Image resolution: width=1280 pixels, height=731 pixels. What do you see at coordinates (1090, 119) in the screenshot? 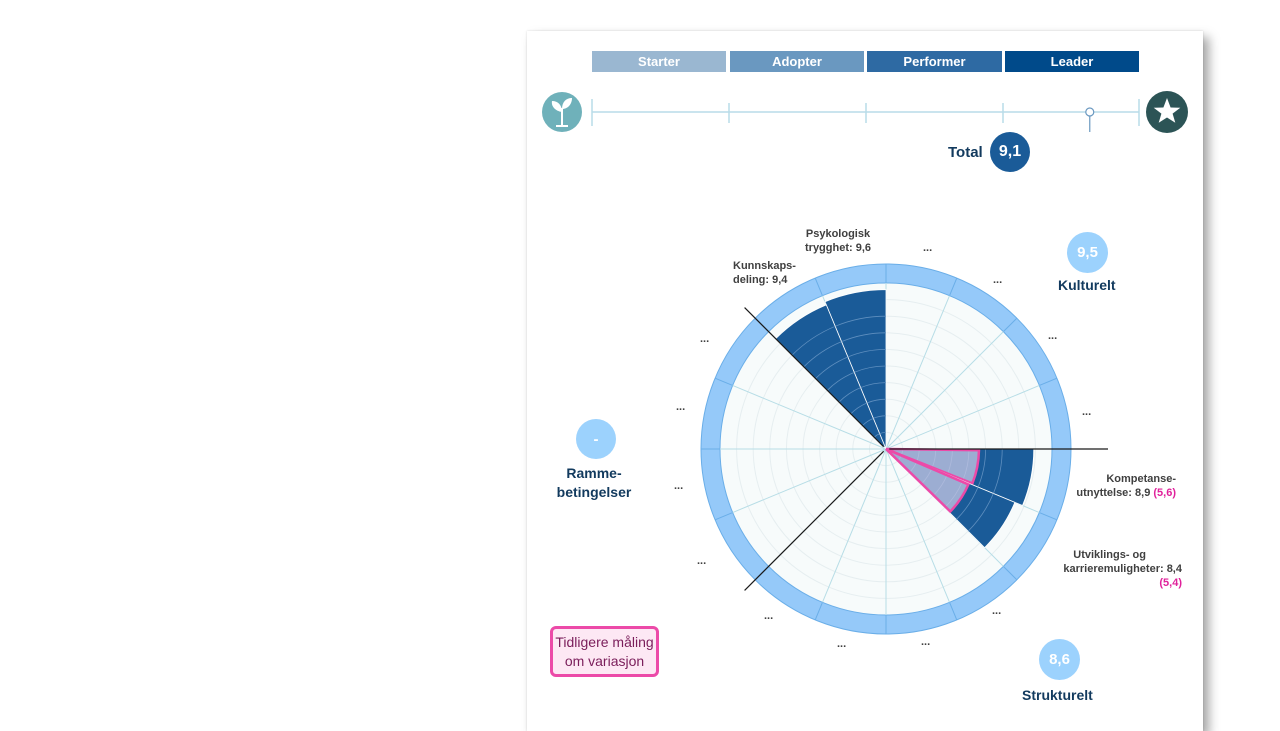
I see `total-marker` at bounding box center [1090, 119].